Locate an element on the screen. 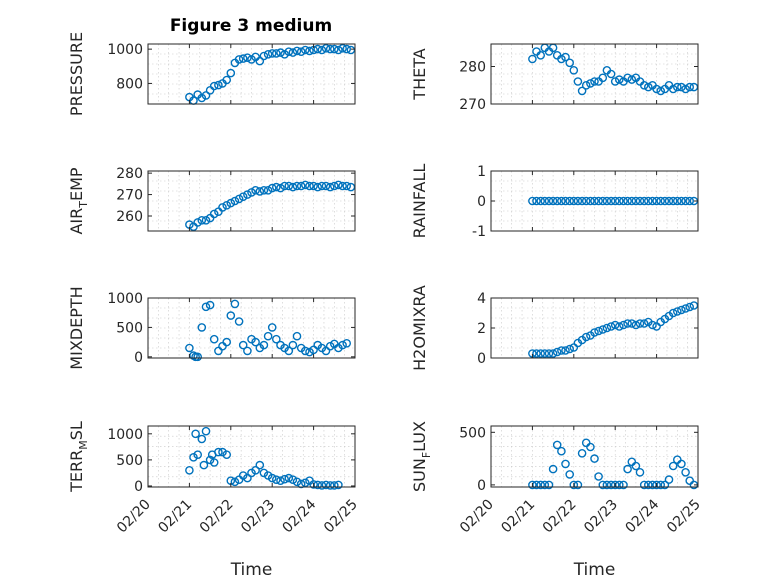 The width and height of the screenshot is (778, 583). y-axis-label: MIXDEPTH is located at coordinates (76, 327).